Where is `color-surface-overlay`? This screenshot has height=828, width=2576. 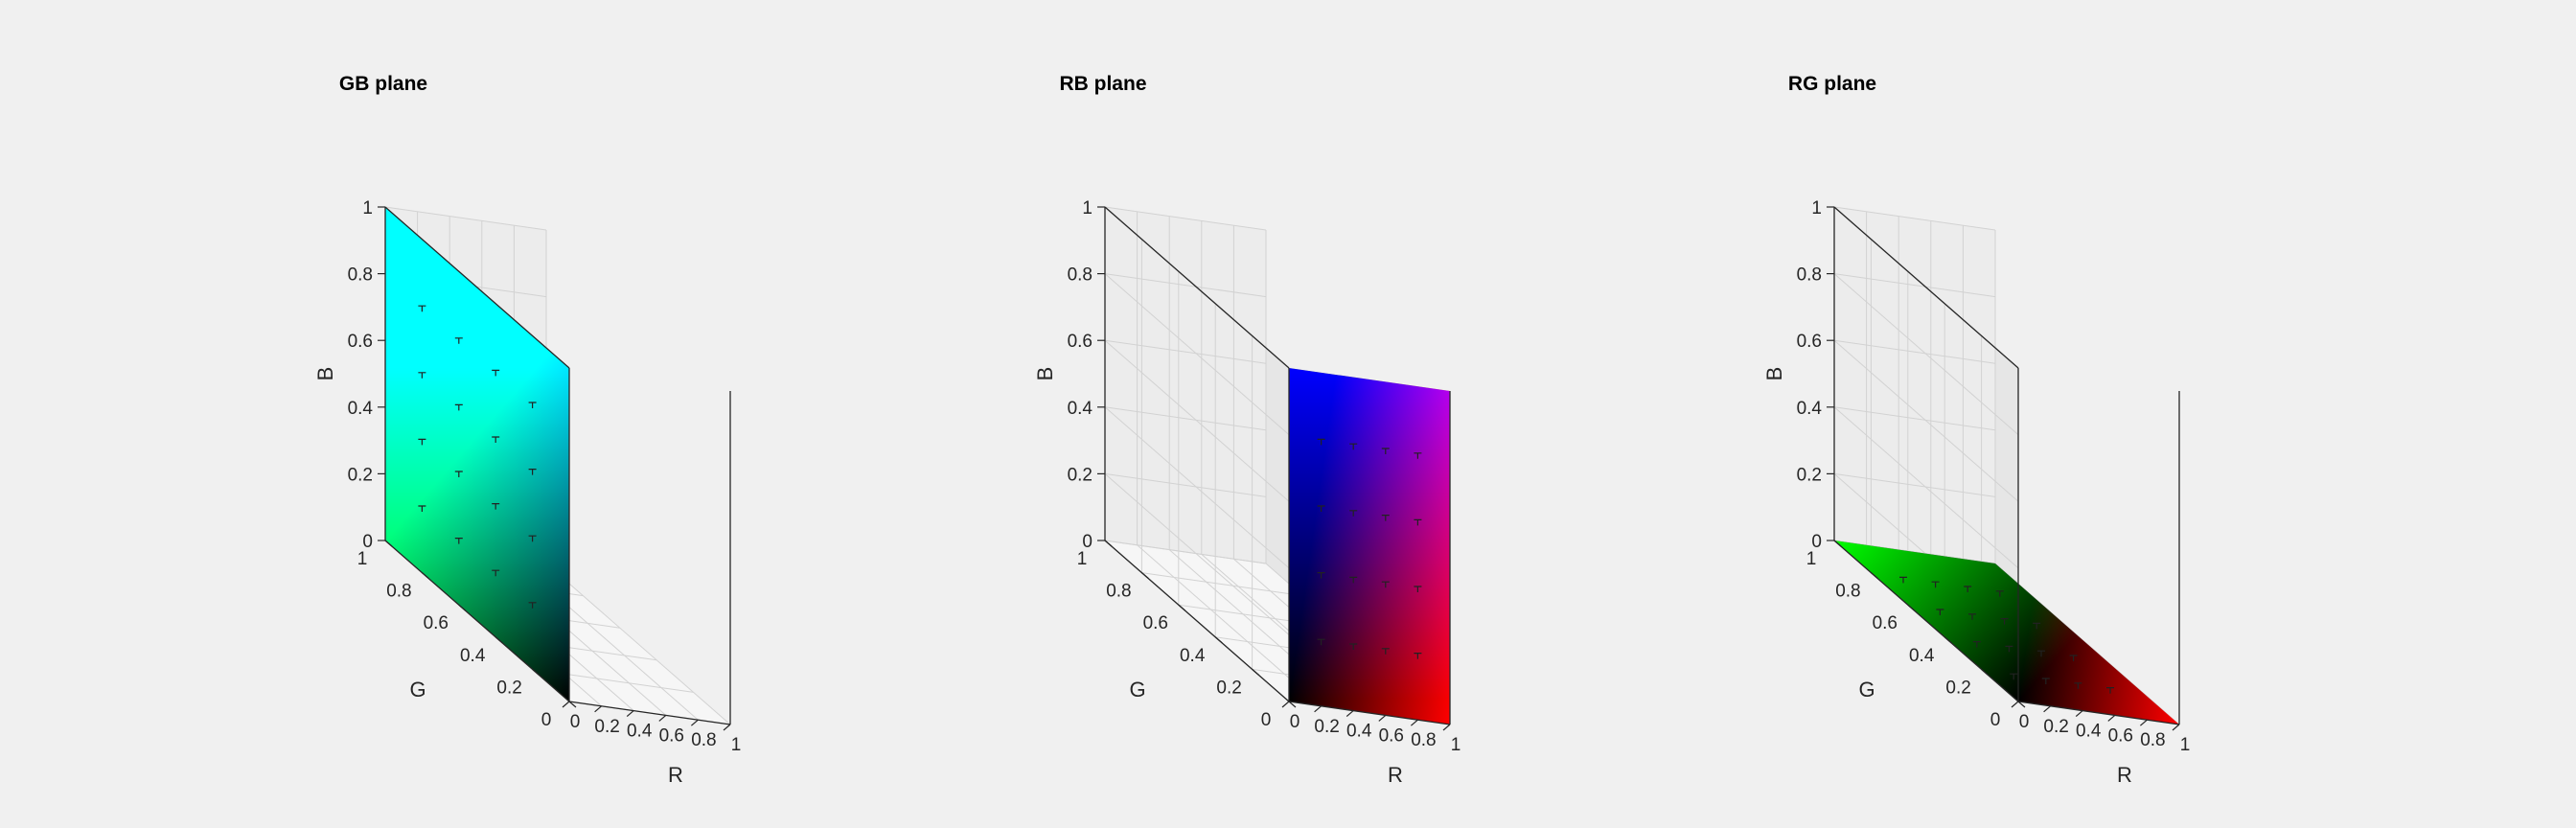
color-surface-overlay is located at coordinates (2006, 632).